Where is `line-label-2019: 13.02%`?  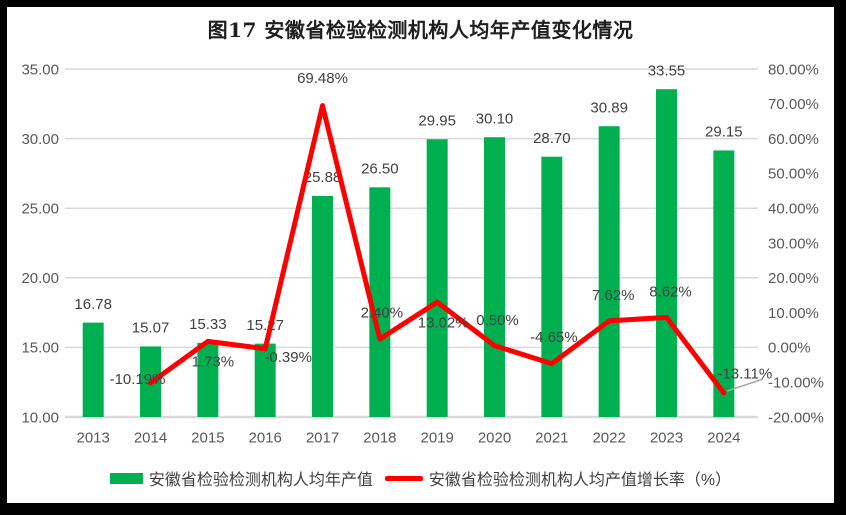
line-label-2019: 13.02% is located at coordinates (443, 322).